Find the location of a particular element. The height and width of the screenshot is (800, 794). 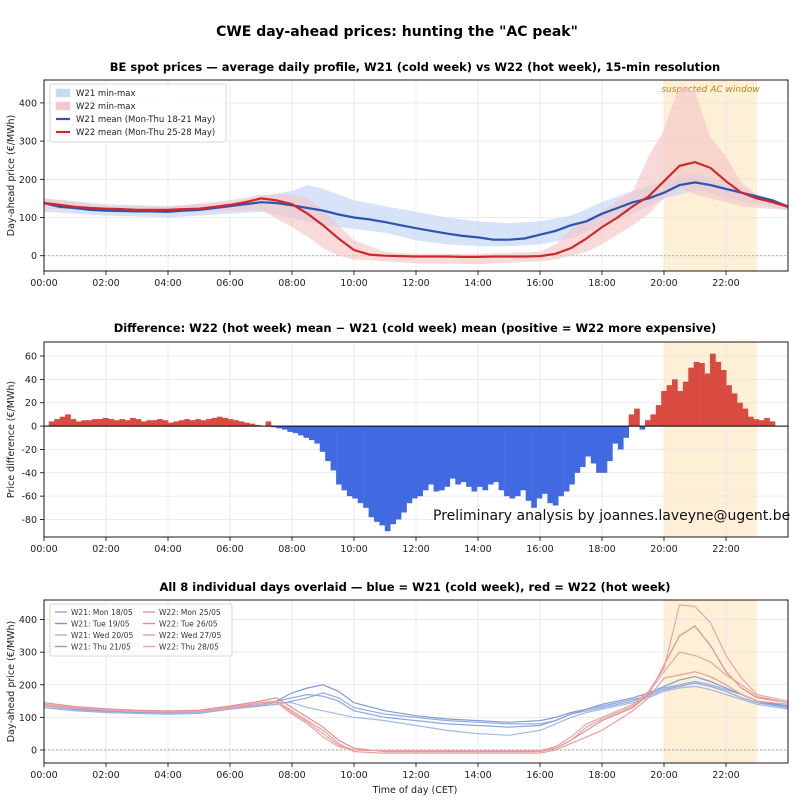

y-tick-label: 100 is located at coordinates (28, 218).